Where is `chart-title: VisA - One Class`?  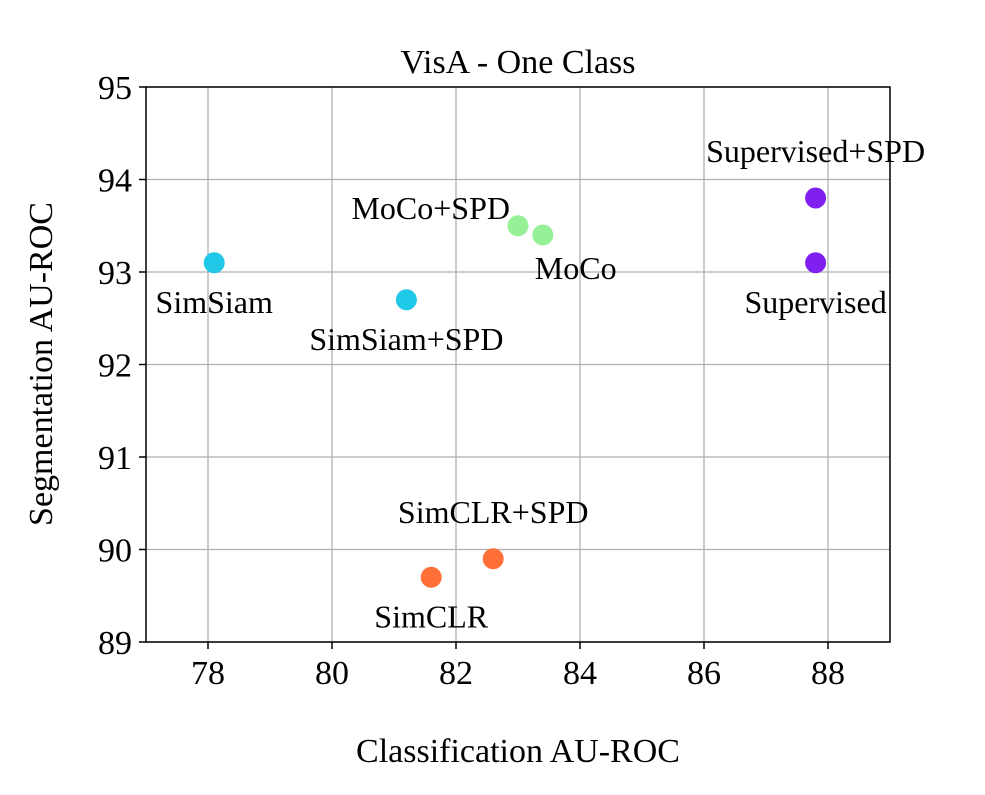 chart-title: VisA - One Class is located at coordinates (517, 62).